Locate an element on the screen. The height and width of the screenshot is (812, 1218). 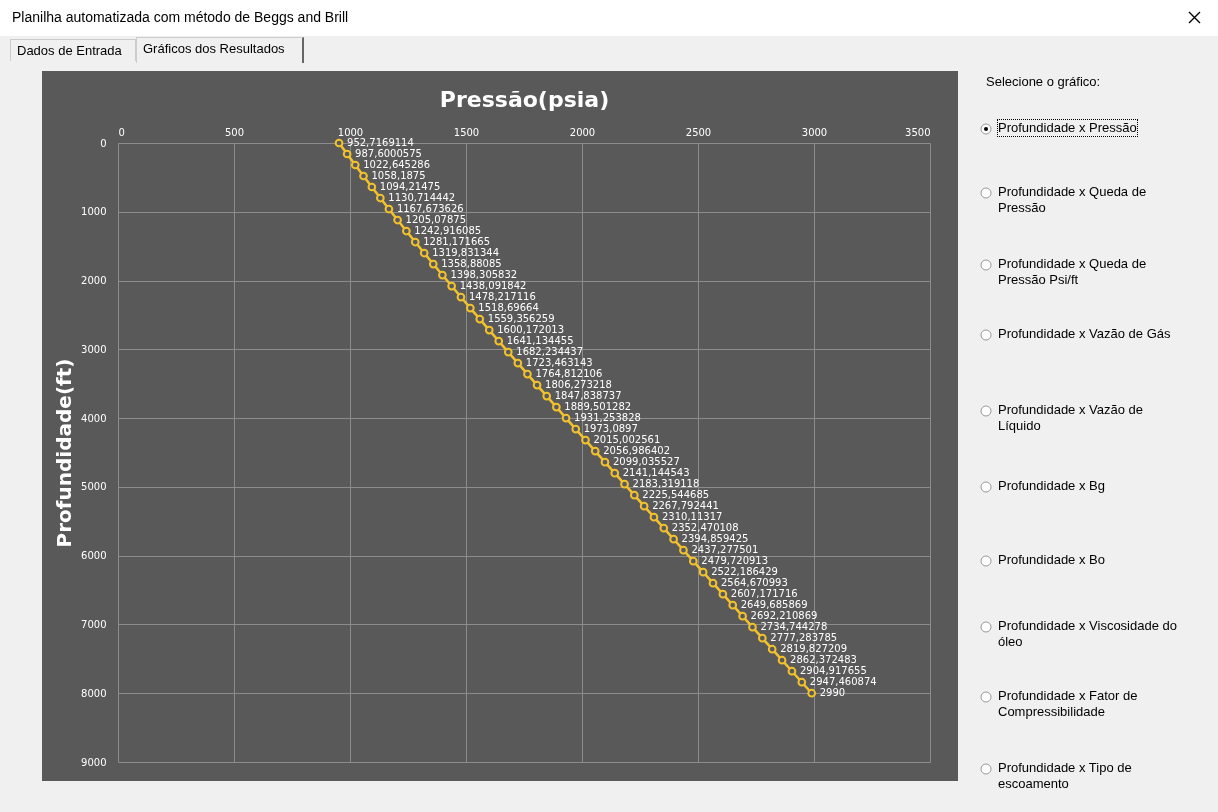
y-axis-title: Profundidade(ft) is located at coordinates (64, 453).